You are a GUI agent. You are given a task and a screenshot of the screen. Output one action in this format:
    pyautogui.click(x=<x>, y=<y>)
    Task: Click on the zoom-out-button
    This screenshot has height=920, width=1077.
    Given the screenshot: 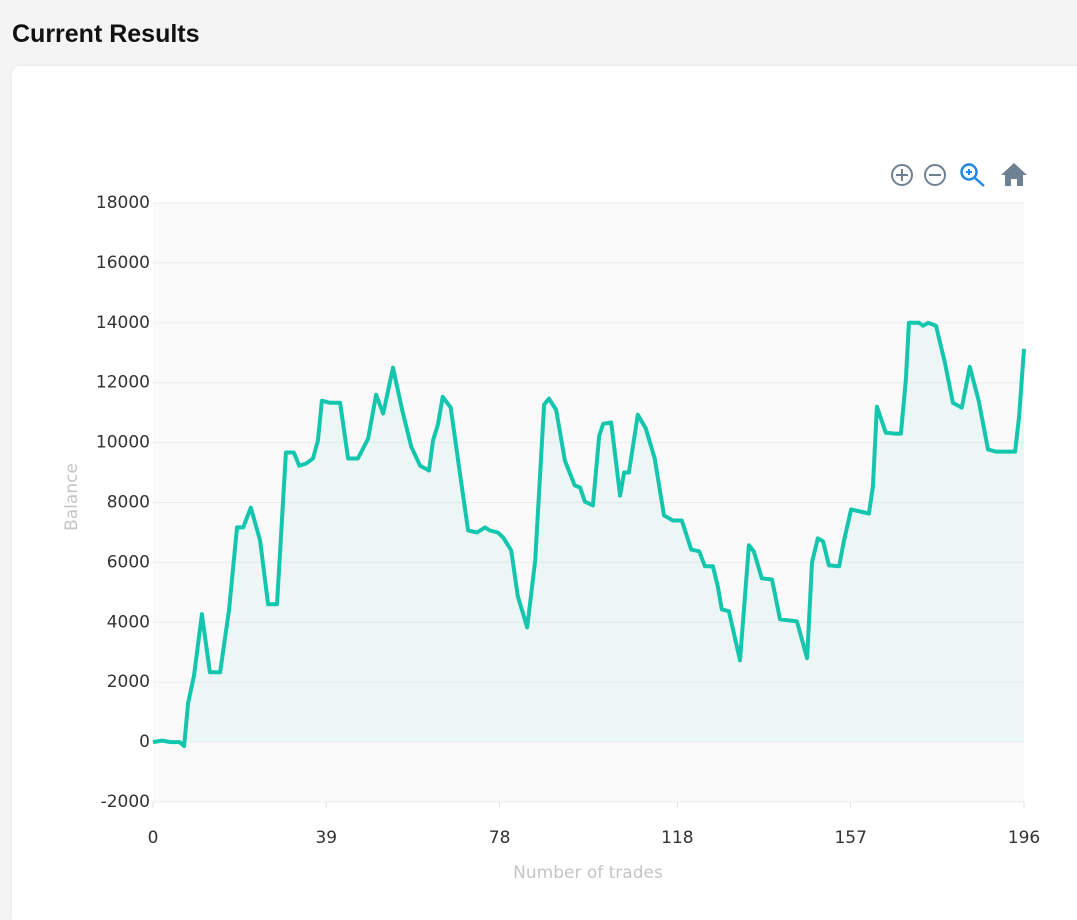 What is the action you would take?
    pyautogui.click(x=935, y=175)
    